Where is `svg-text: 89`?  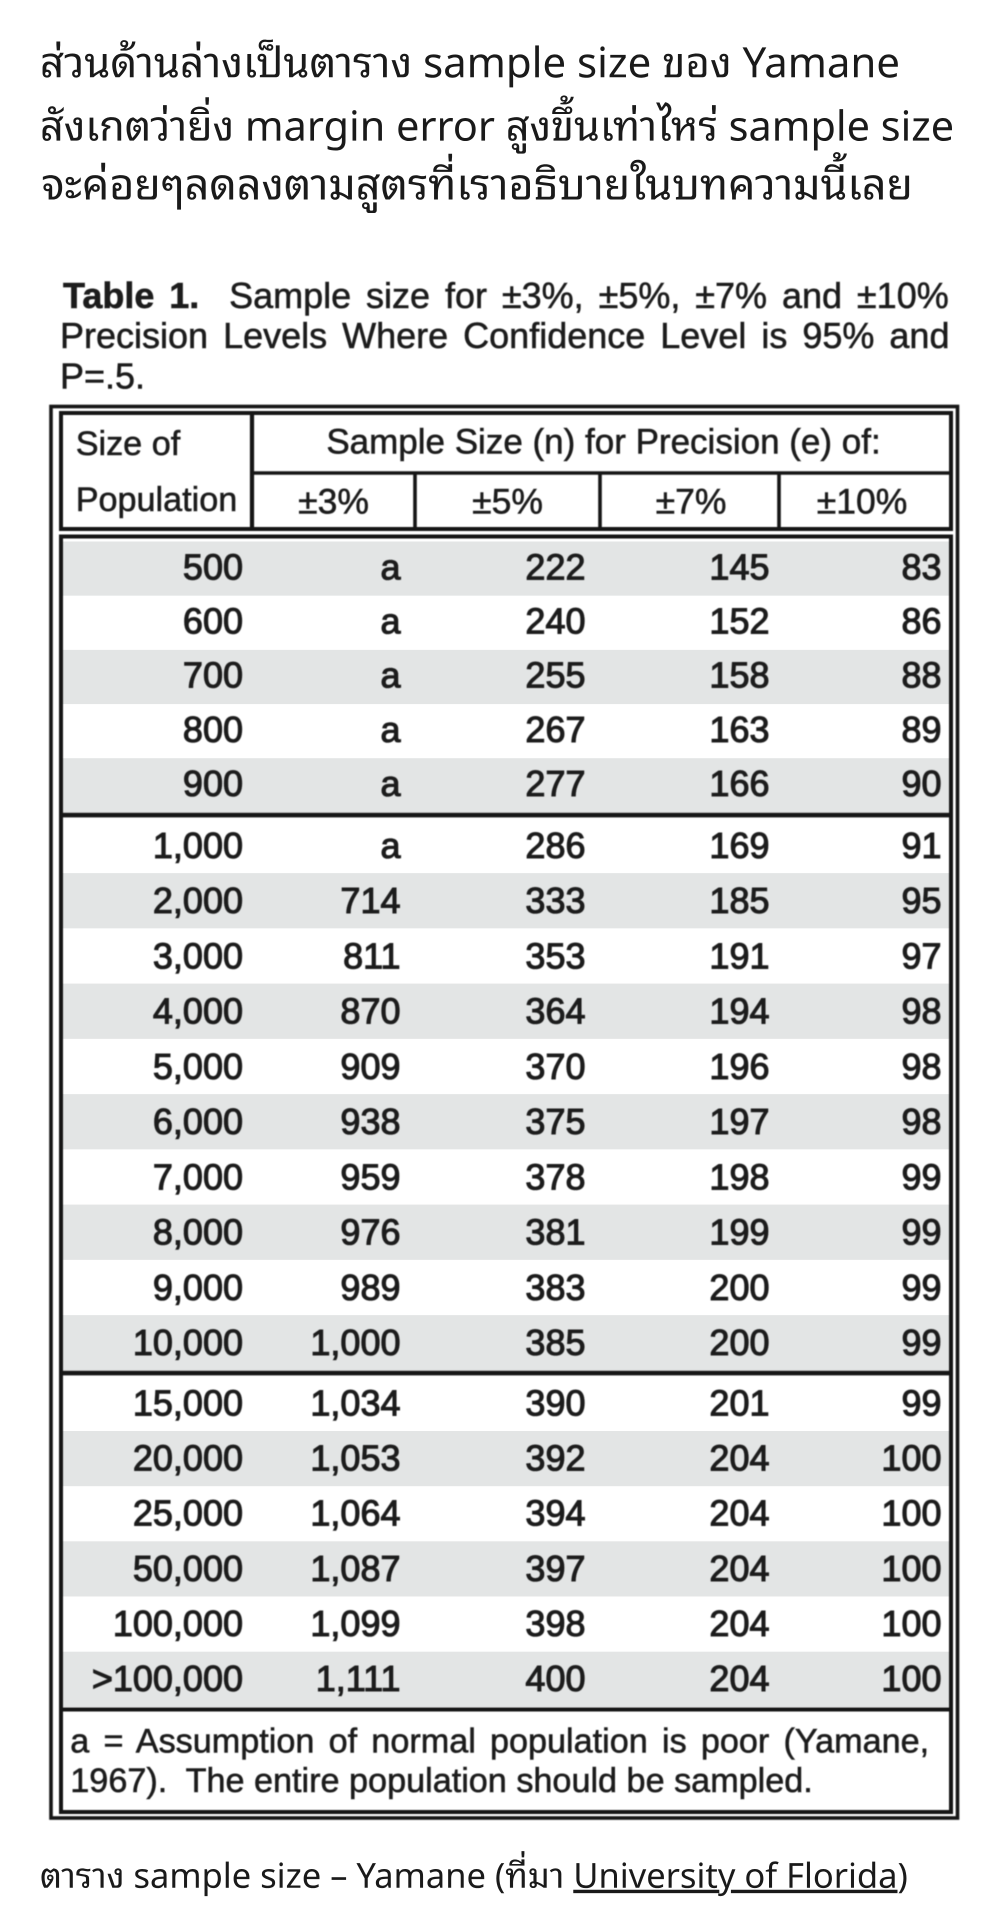 svg-text: 89 is located at coordinates (921, 729).